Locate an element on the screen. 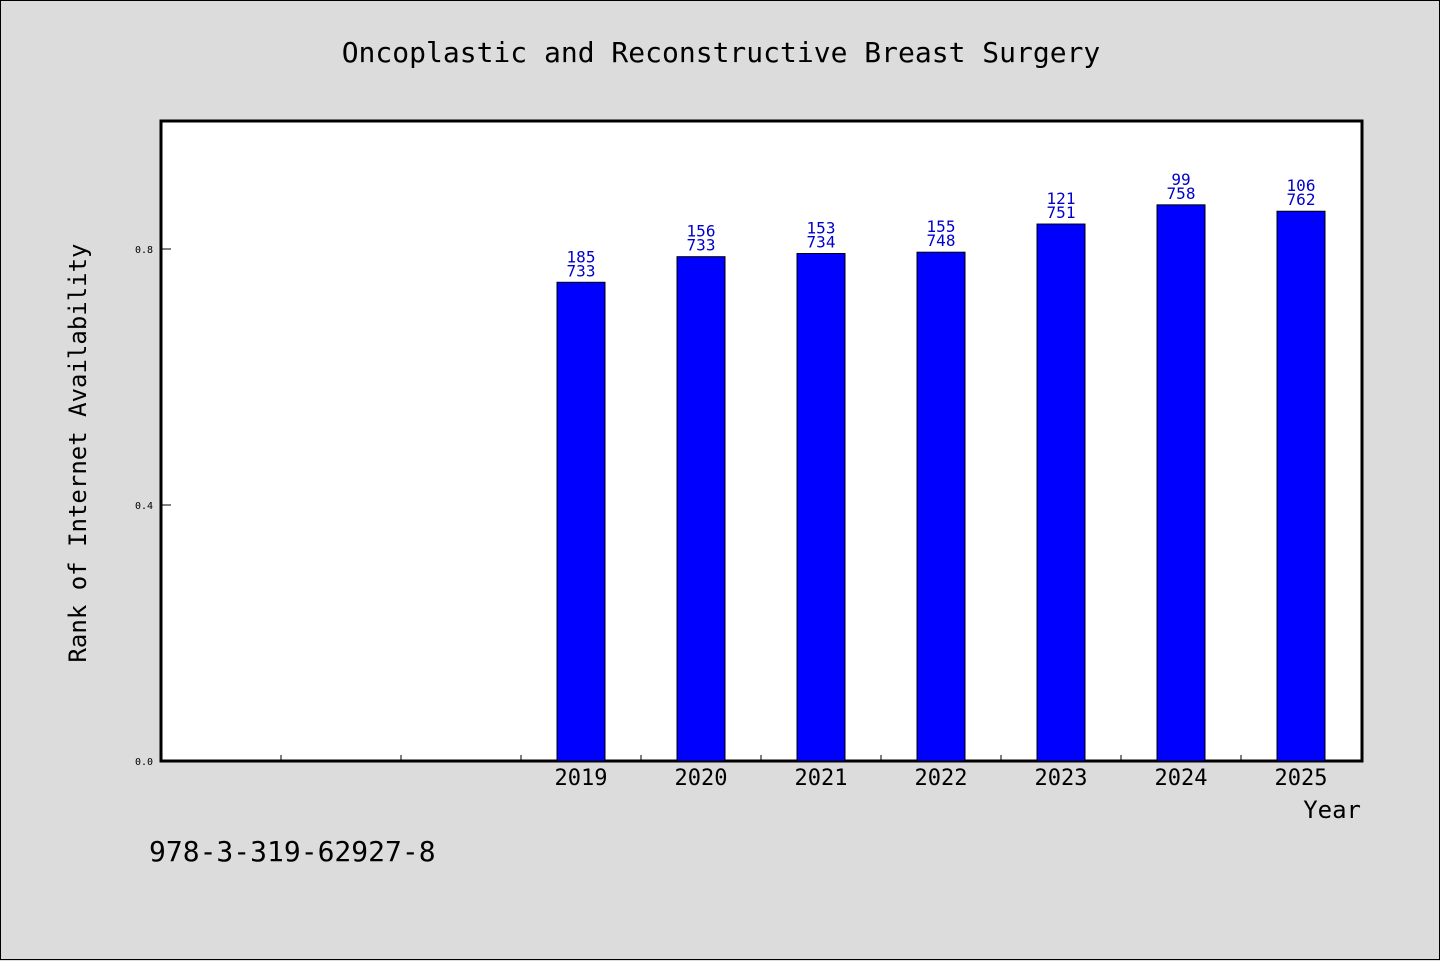  data-label-bottom: 751 is located at coordinates (1061, 212).